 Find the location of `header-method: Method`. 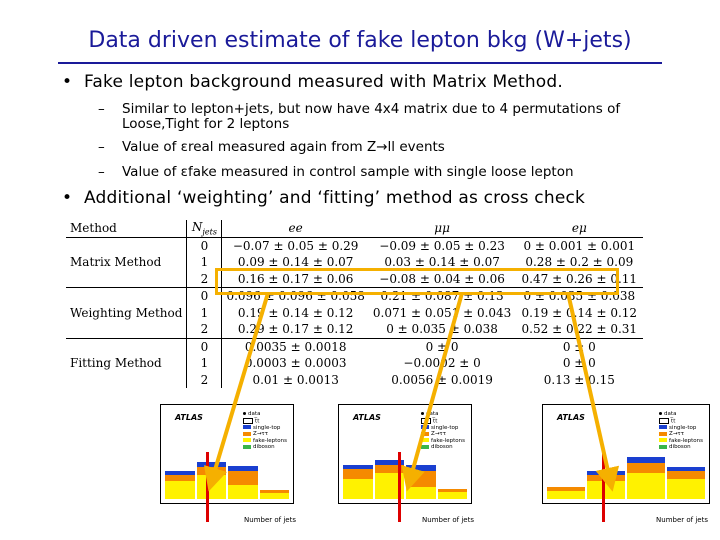

header-method: Method is located at coordinates (127, 229).